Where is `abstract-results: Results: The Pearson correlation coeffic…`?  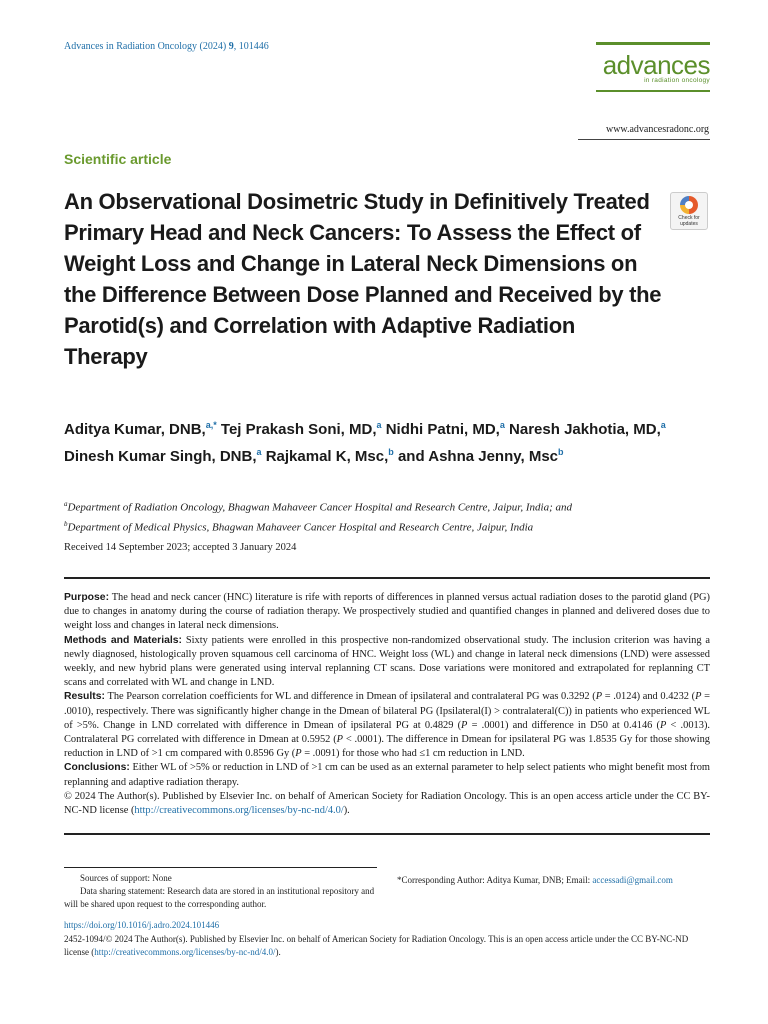
abstract-results: Results: The Pearson correlation coeffic… is located at coordinates (387, 725).